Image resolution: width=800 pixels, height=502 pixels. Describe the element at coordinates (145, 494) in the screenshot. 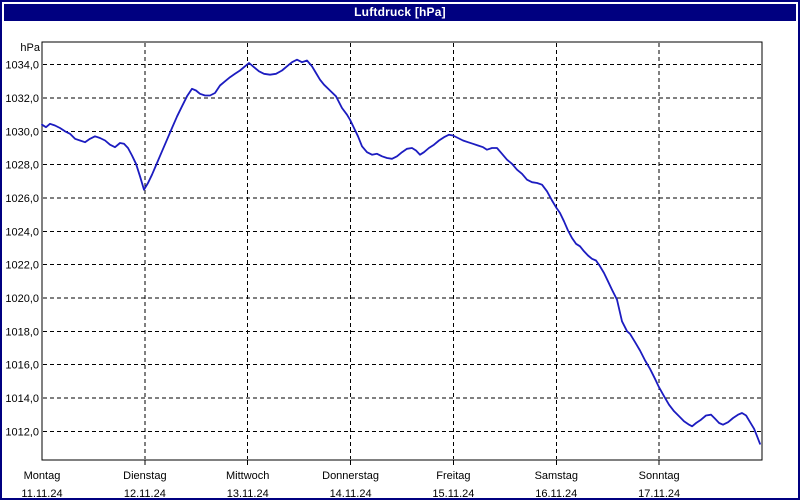

I see `x-tick-date-label: 12.11.24` at that location.